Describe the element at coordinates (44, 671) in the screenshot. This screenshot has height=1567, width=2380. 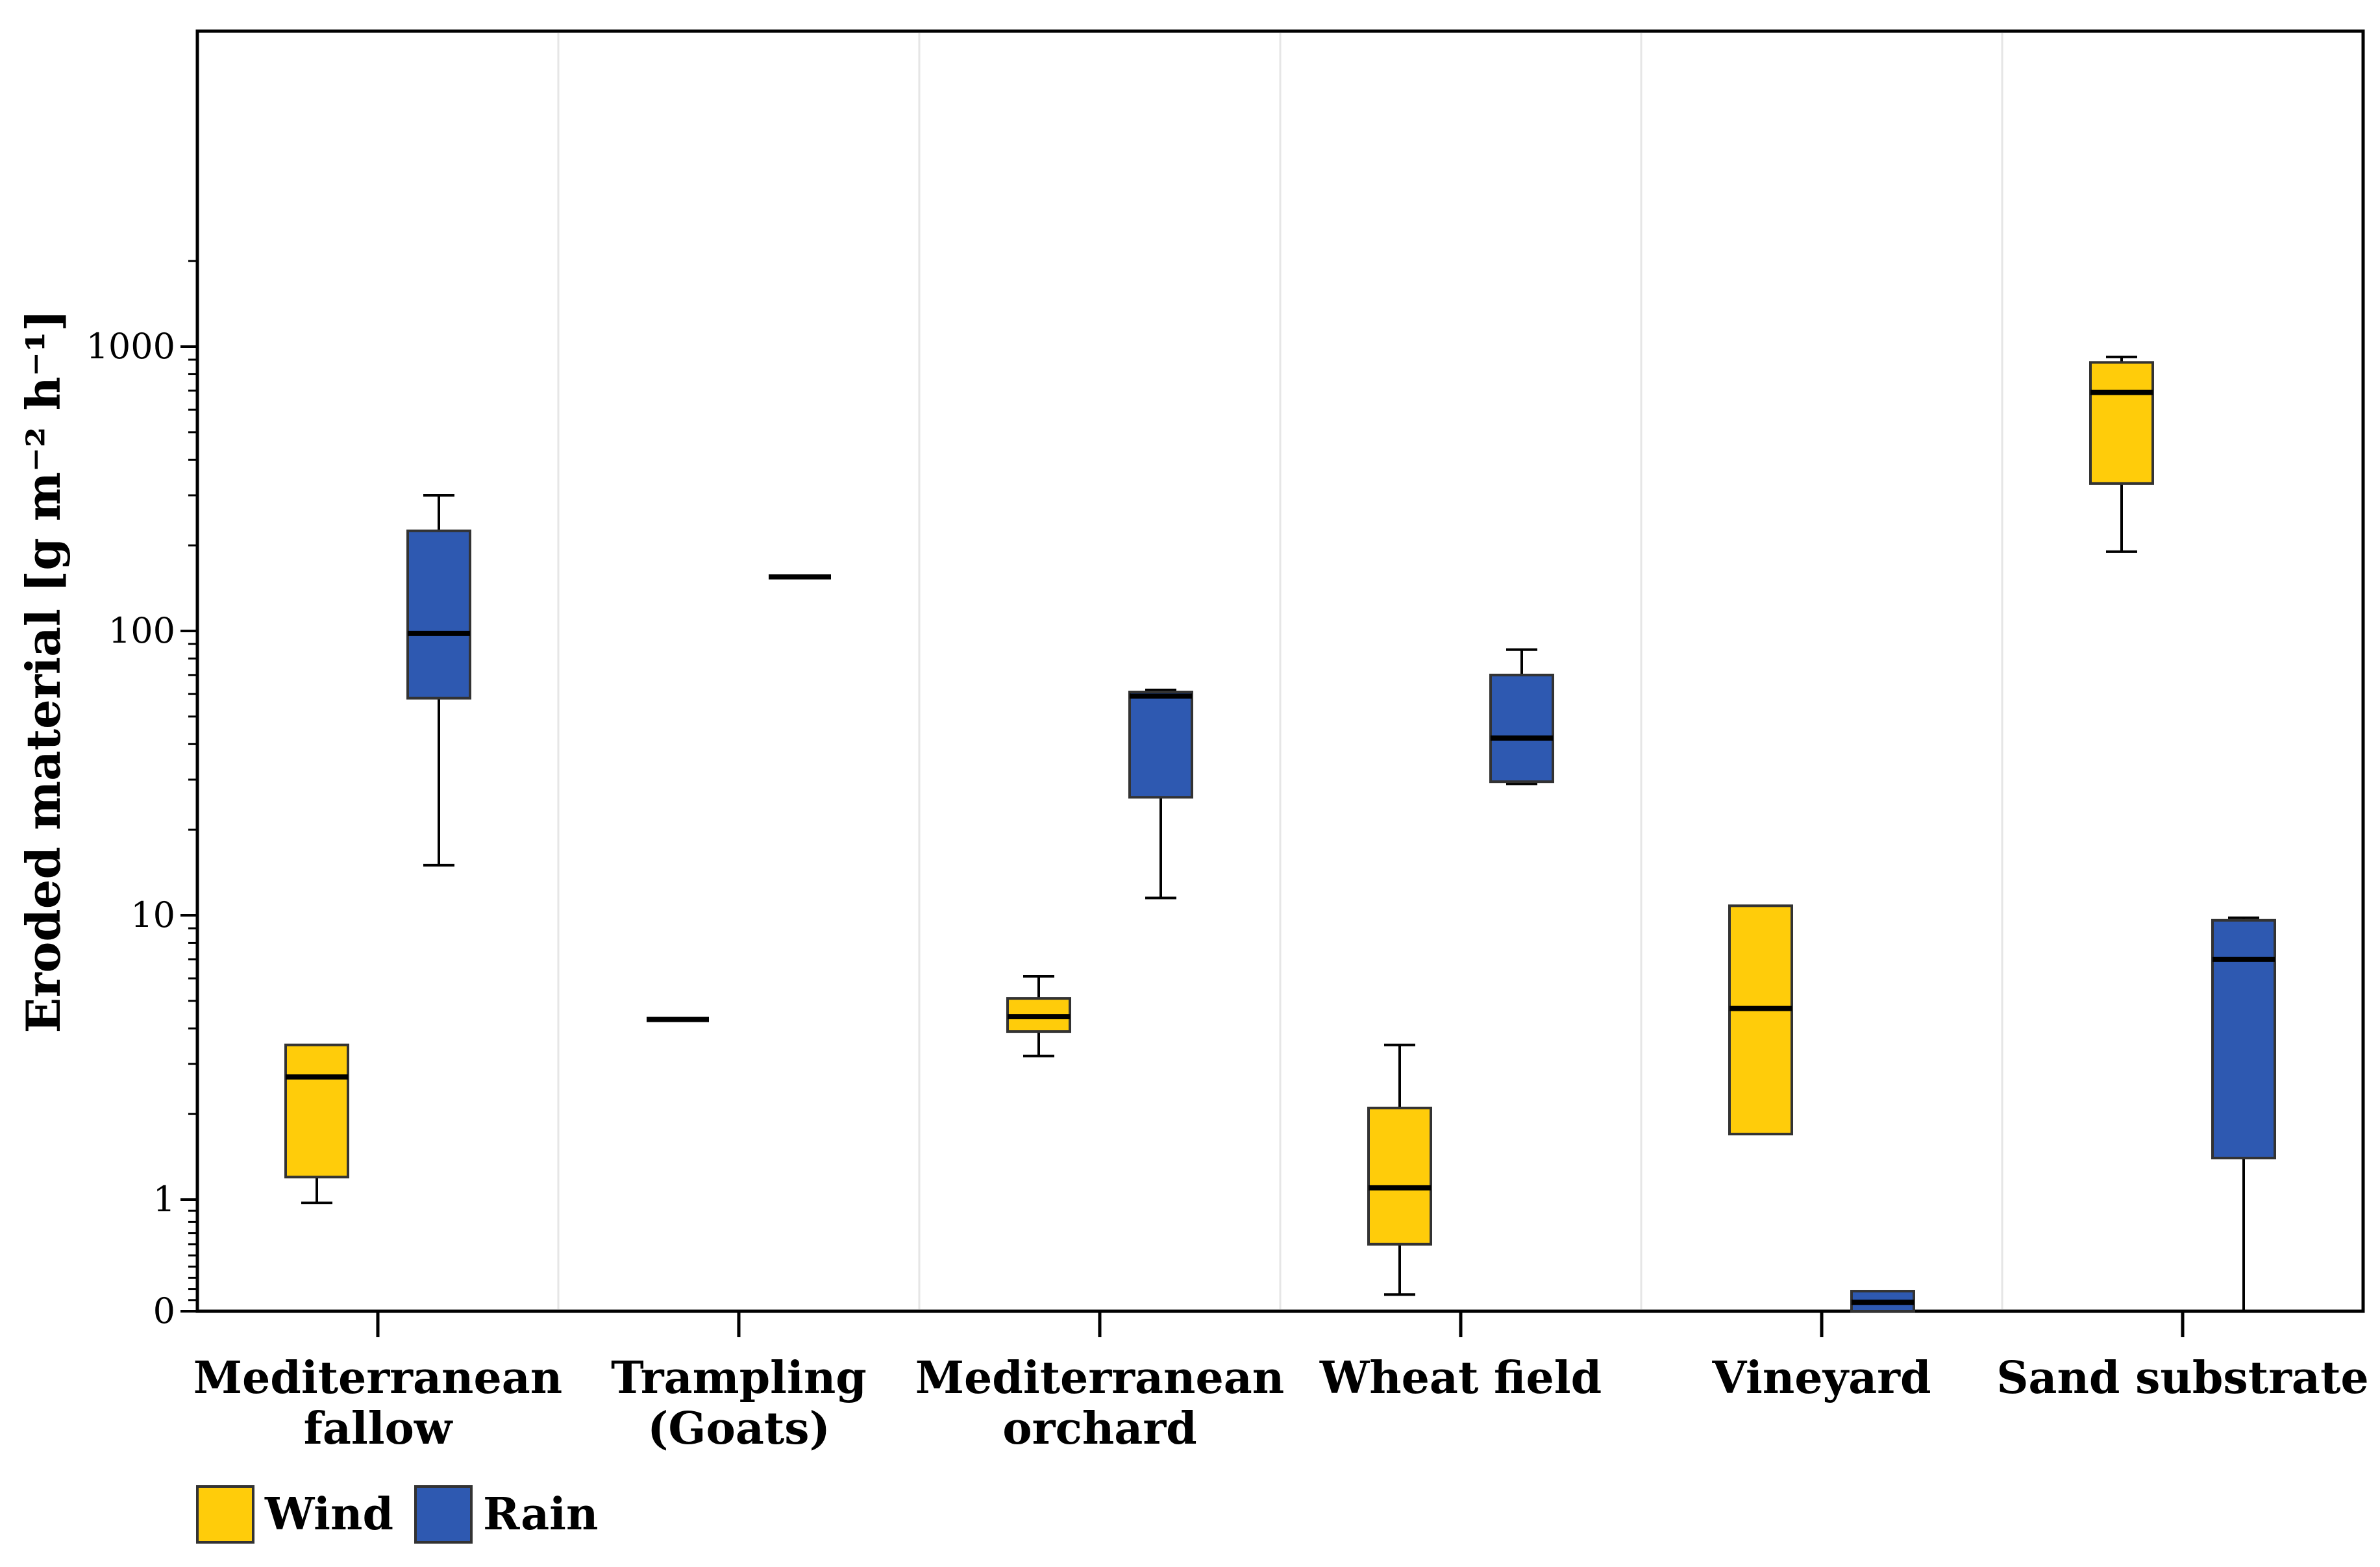
I see `y-axis-title: Eroded material [g m⁻² h⁻¹]` at that location.